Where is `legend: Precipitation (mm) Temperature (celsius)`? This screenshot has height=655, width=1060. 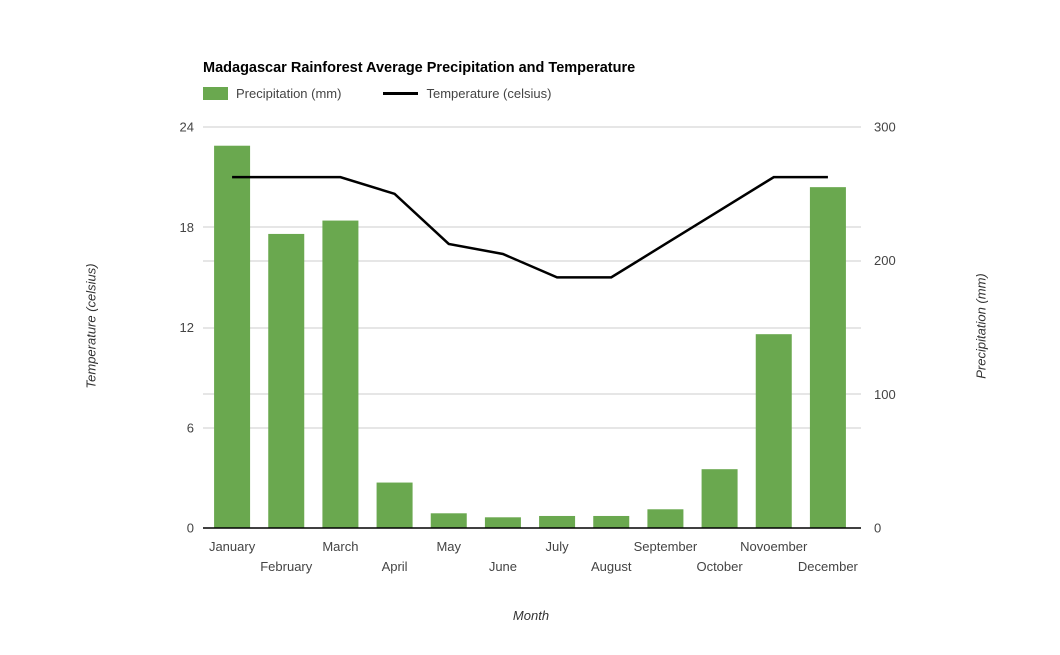
legend: Precipitation (mm) Temperature (celsius) is located at coordinates (377, 93).